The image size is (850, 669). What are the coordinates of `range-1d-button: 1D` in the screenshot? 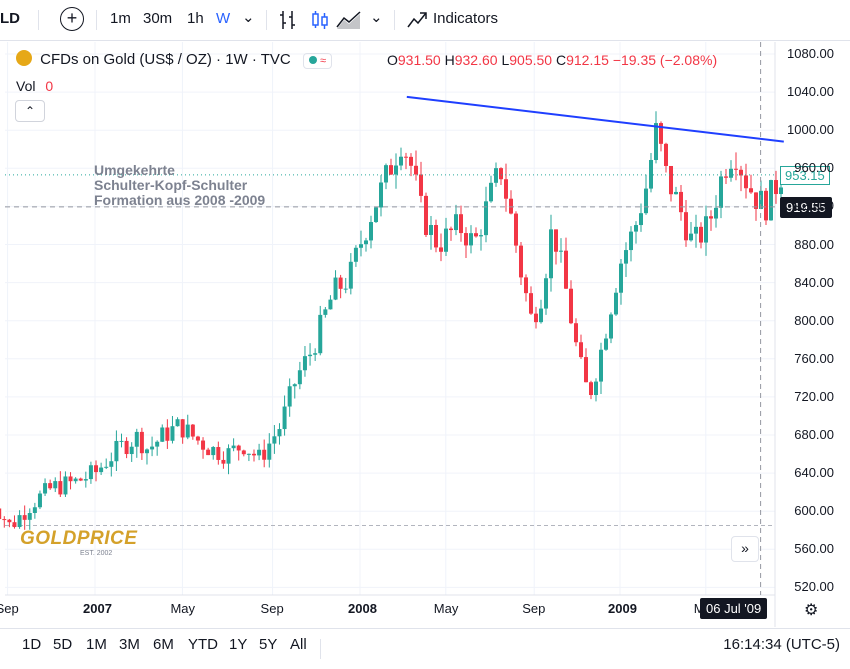 It's located at (32, 644).